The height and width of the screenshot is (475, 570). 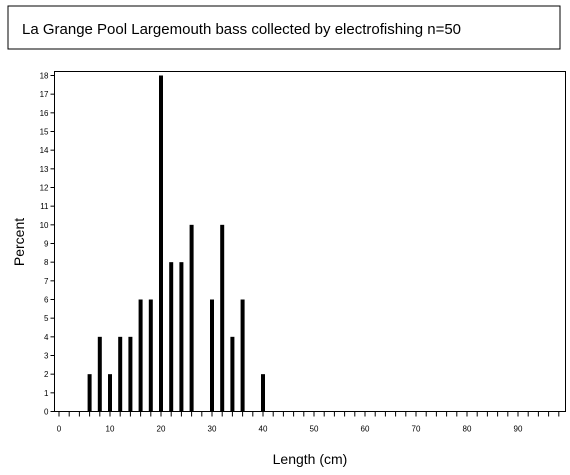 I want to click on x-axis-label: Length (cm), so click(x=310, y=459).